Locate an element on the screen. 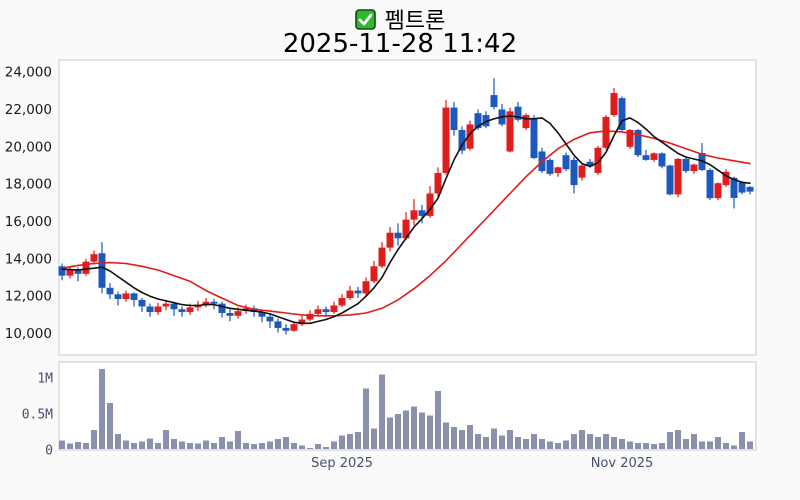 The image size is (800, 500). series-checkbox is located at coordinates (365, 19).